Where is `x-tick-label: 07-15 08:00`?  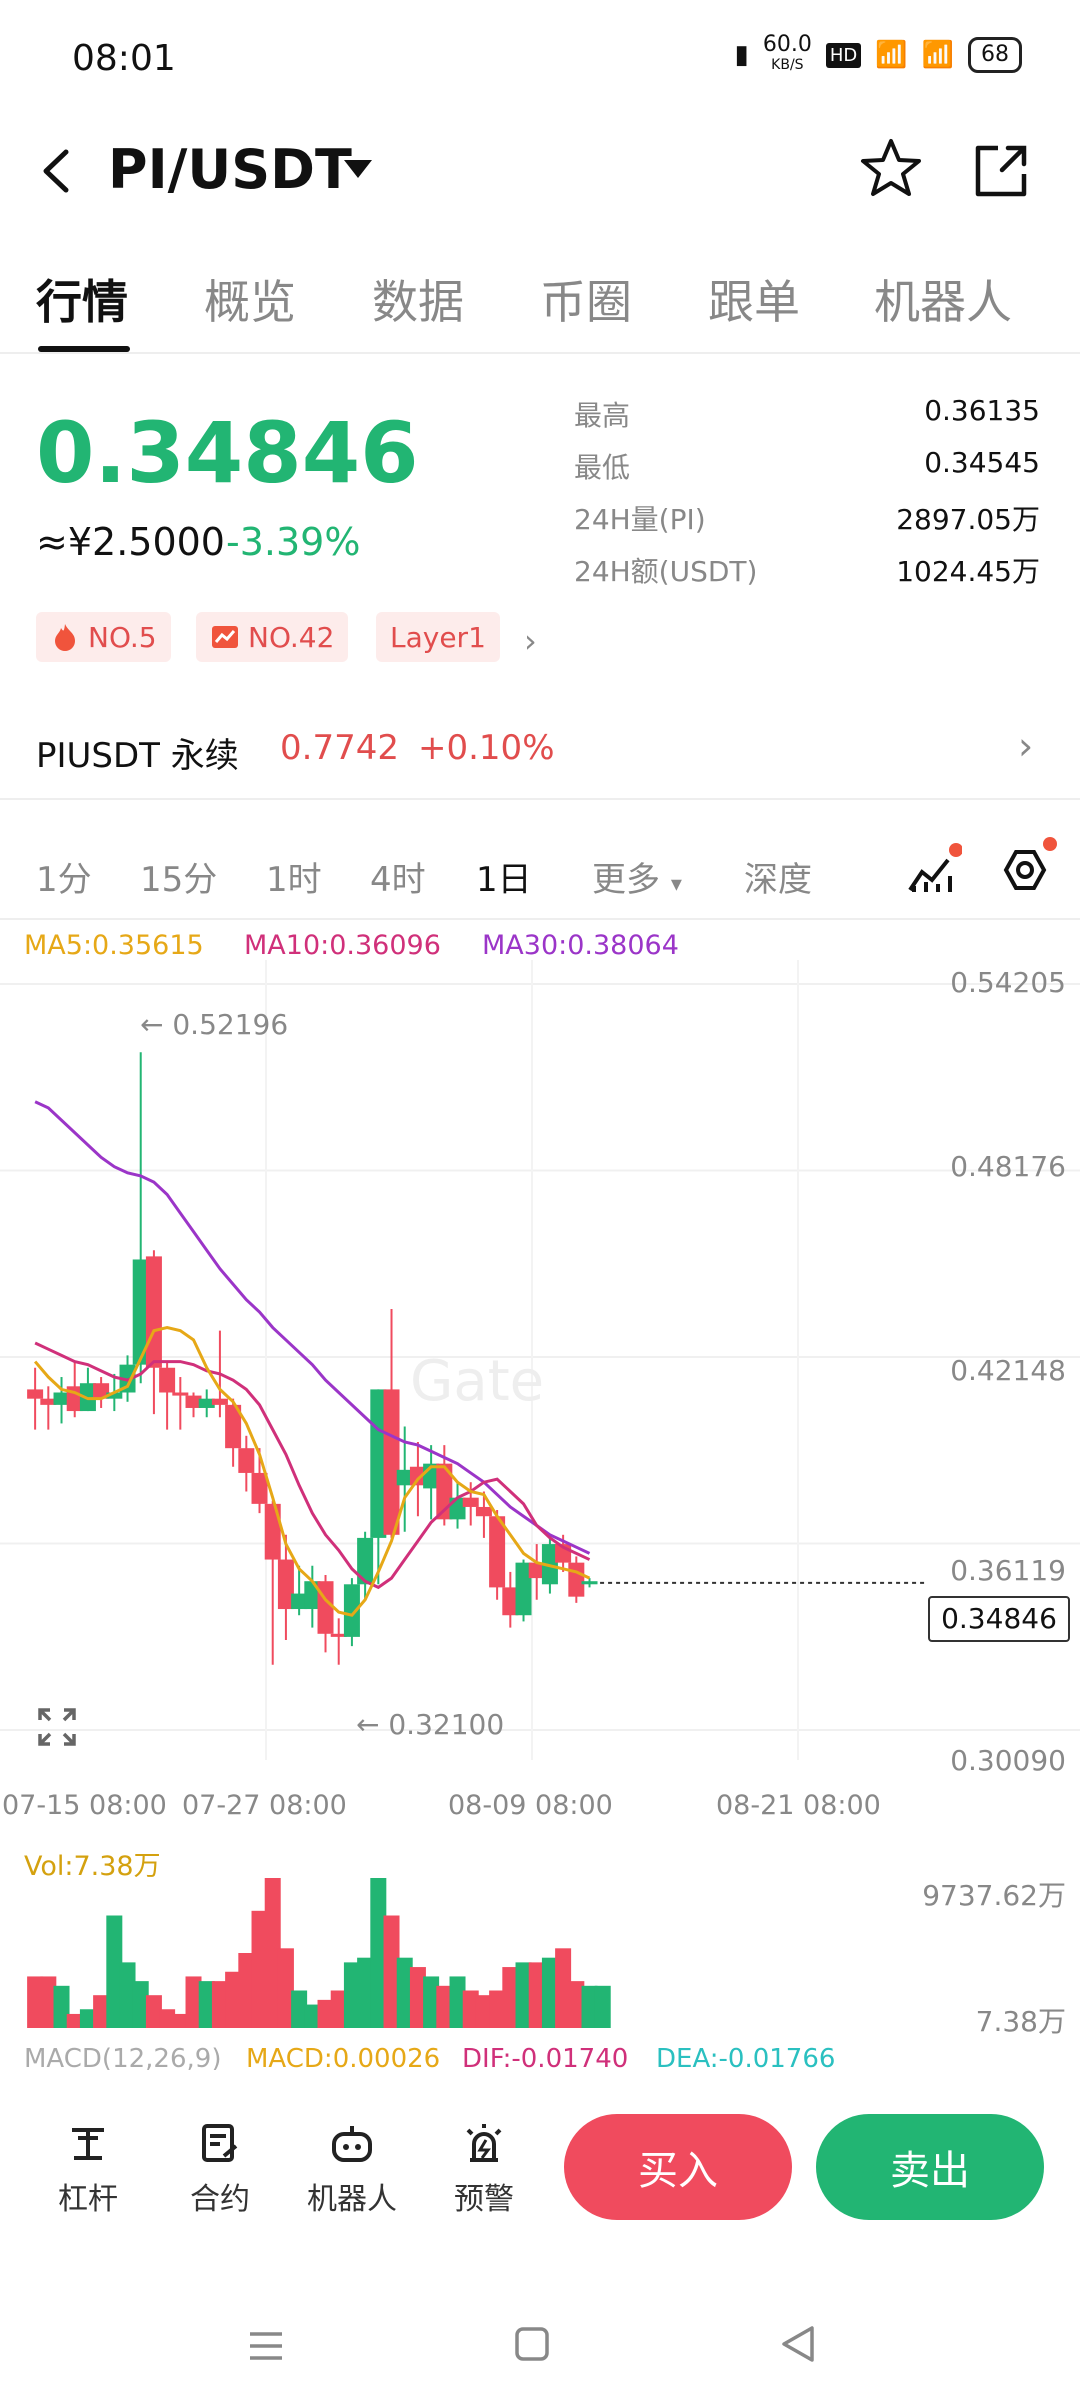
x-tick-label: 07-15 08:00 is located at coordinates (84, 1805).